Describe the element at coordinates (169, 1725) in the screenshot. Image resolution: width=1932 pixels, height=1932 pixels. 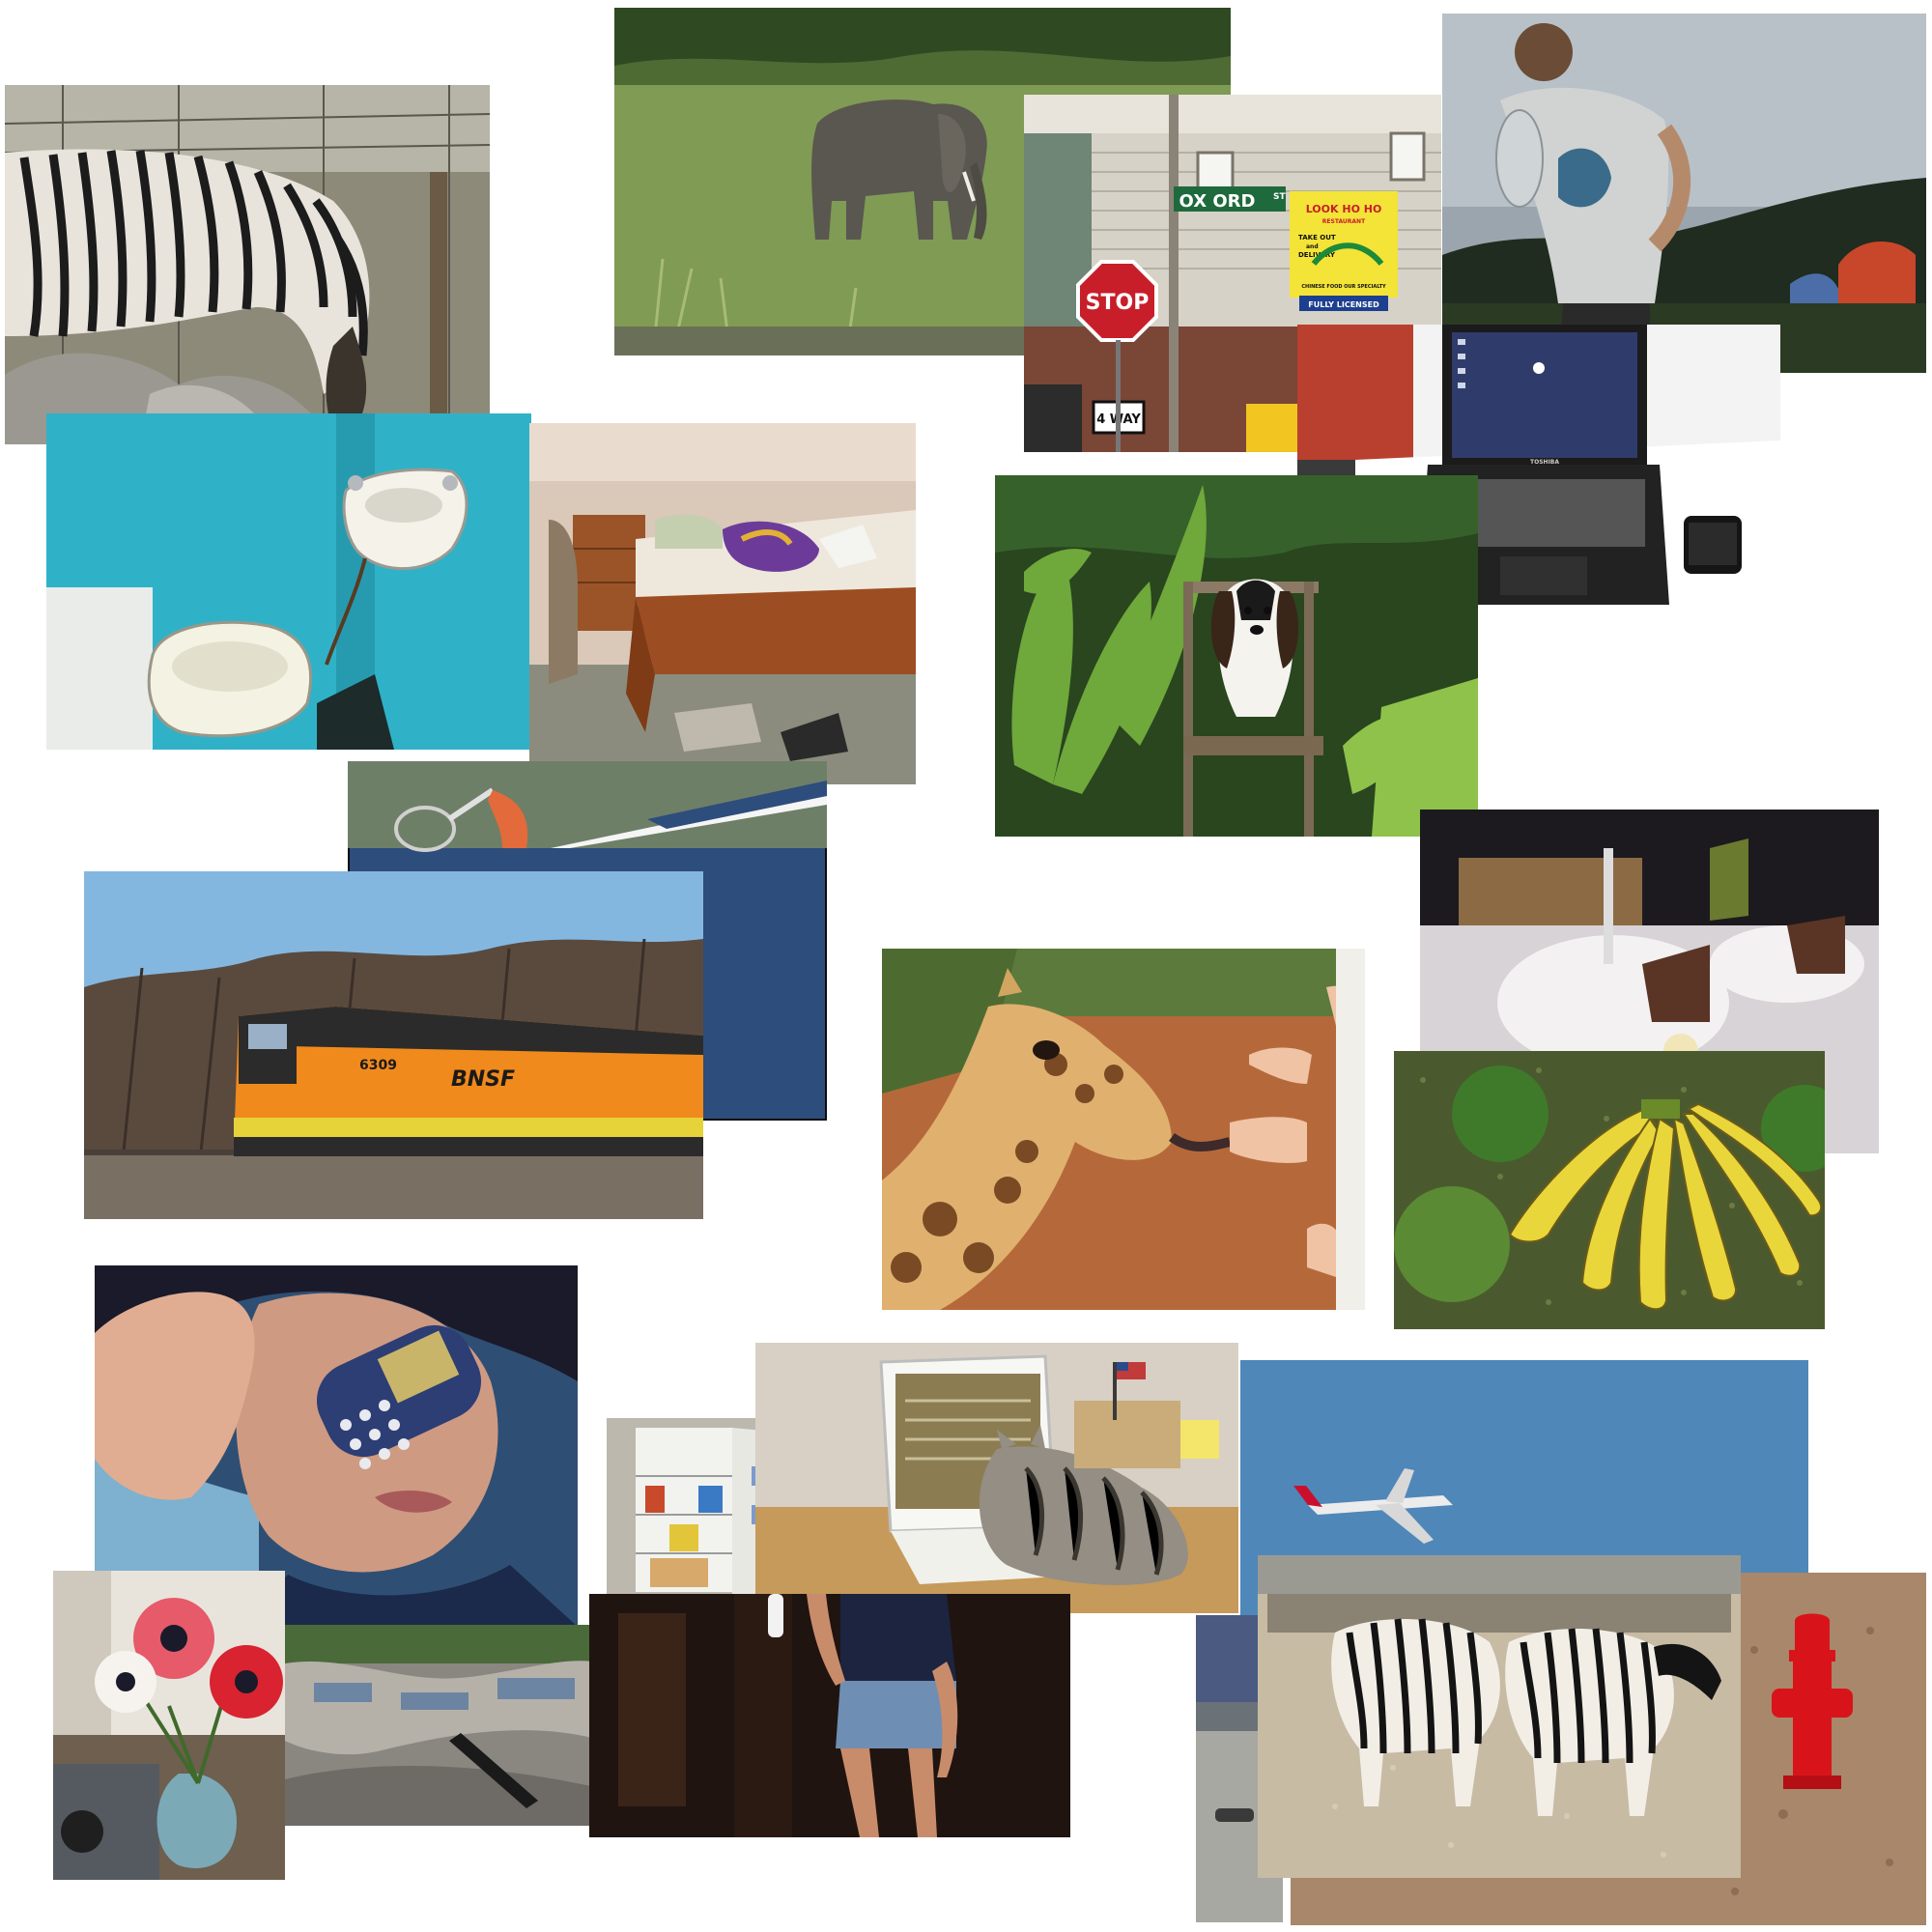
I see `photo-flowers-vase` at that location.